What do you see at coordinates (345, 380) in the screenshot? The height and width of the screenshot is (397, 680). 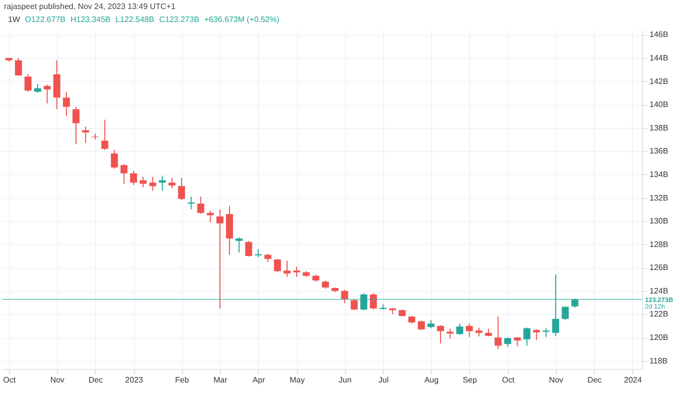 I see `x-tick-label: Jun` at bounding box center [345, 380].